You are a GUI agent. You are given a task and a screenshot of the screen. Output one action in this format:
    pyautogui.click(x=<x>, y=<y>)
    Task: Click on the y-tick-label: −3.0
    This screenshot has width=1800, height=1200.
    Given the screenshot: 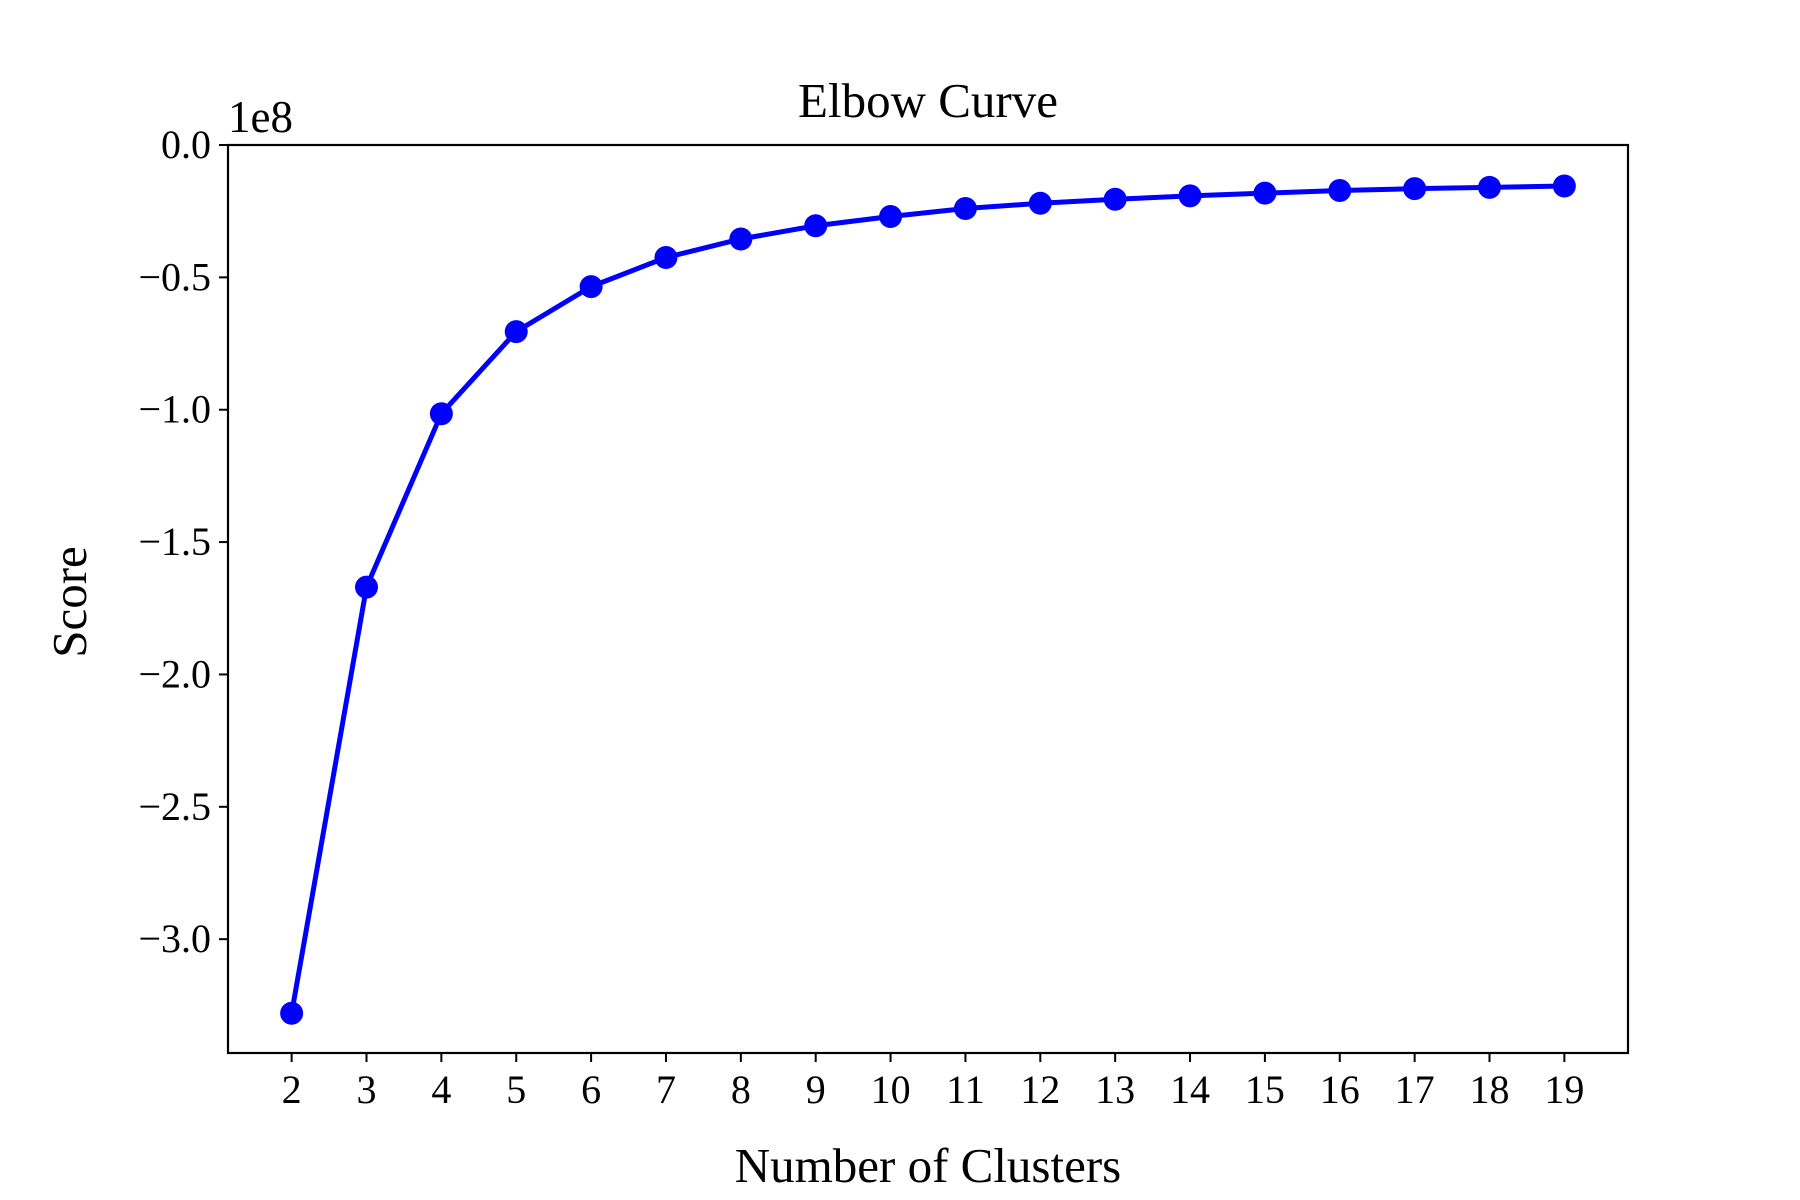 What is the action you would take?
    pyautogui.click(x=174, y=938)
    